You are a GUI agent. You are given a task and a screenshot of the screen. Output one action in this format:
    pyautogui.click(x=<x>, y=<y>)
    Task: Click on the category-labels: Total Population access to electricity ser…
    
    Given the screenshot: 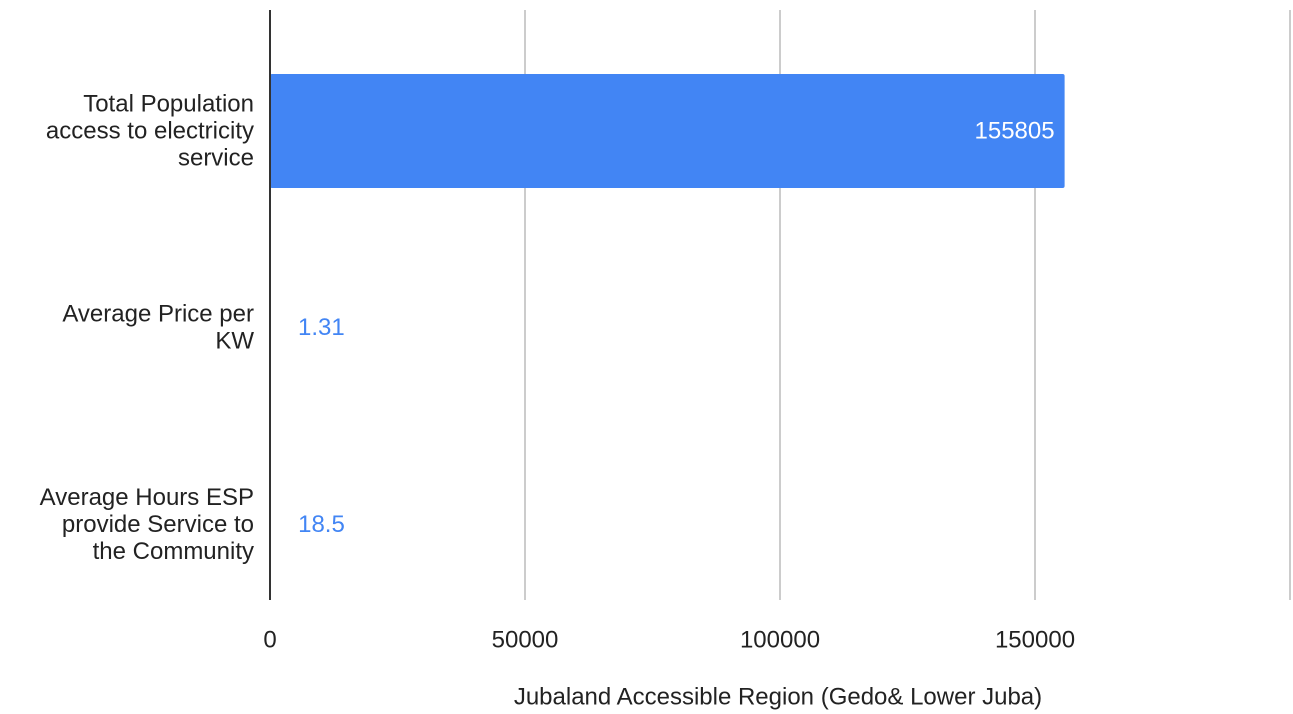 What is the action you would take?
    pyautogui.click(x=147, y=328)
    